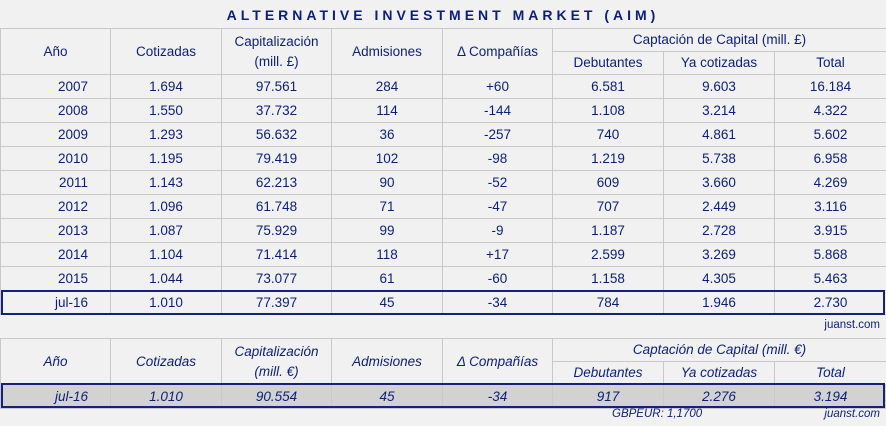 This screenshot has height=426, width=886. What do you see at coordinates (830, 110) in the screenshot?
I see `cell-total: 4.322` at bounding box center [830, 110].